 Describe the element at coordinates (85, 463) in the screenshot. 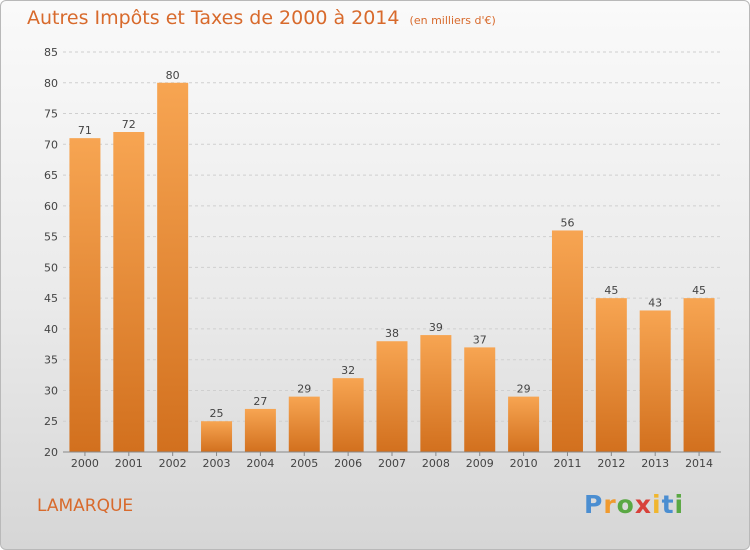

I see `x-tick-label: 2000` at that location.